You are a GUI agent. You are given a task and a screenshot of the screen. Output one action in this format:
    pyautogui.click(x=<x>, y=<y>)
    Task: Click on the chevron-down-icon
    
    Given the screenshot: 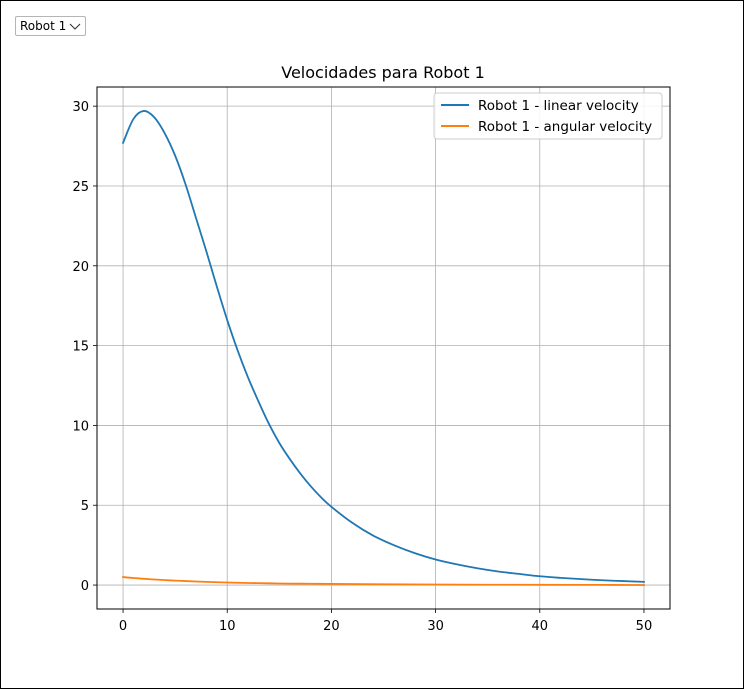 What is the action you would take?
    pyautogui.click(x=75, y=26)
    